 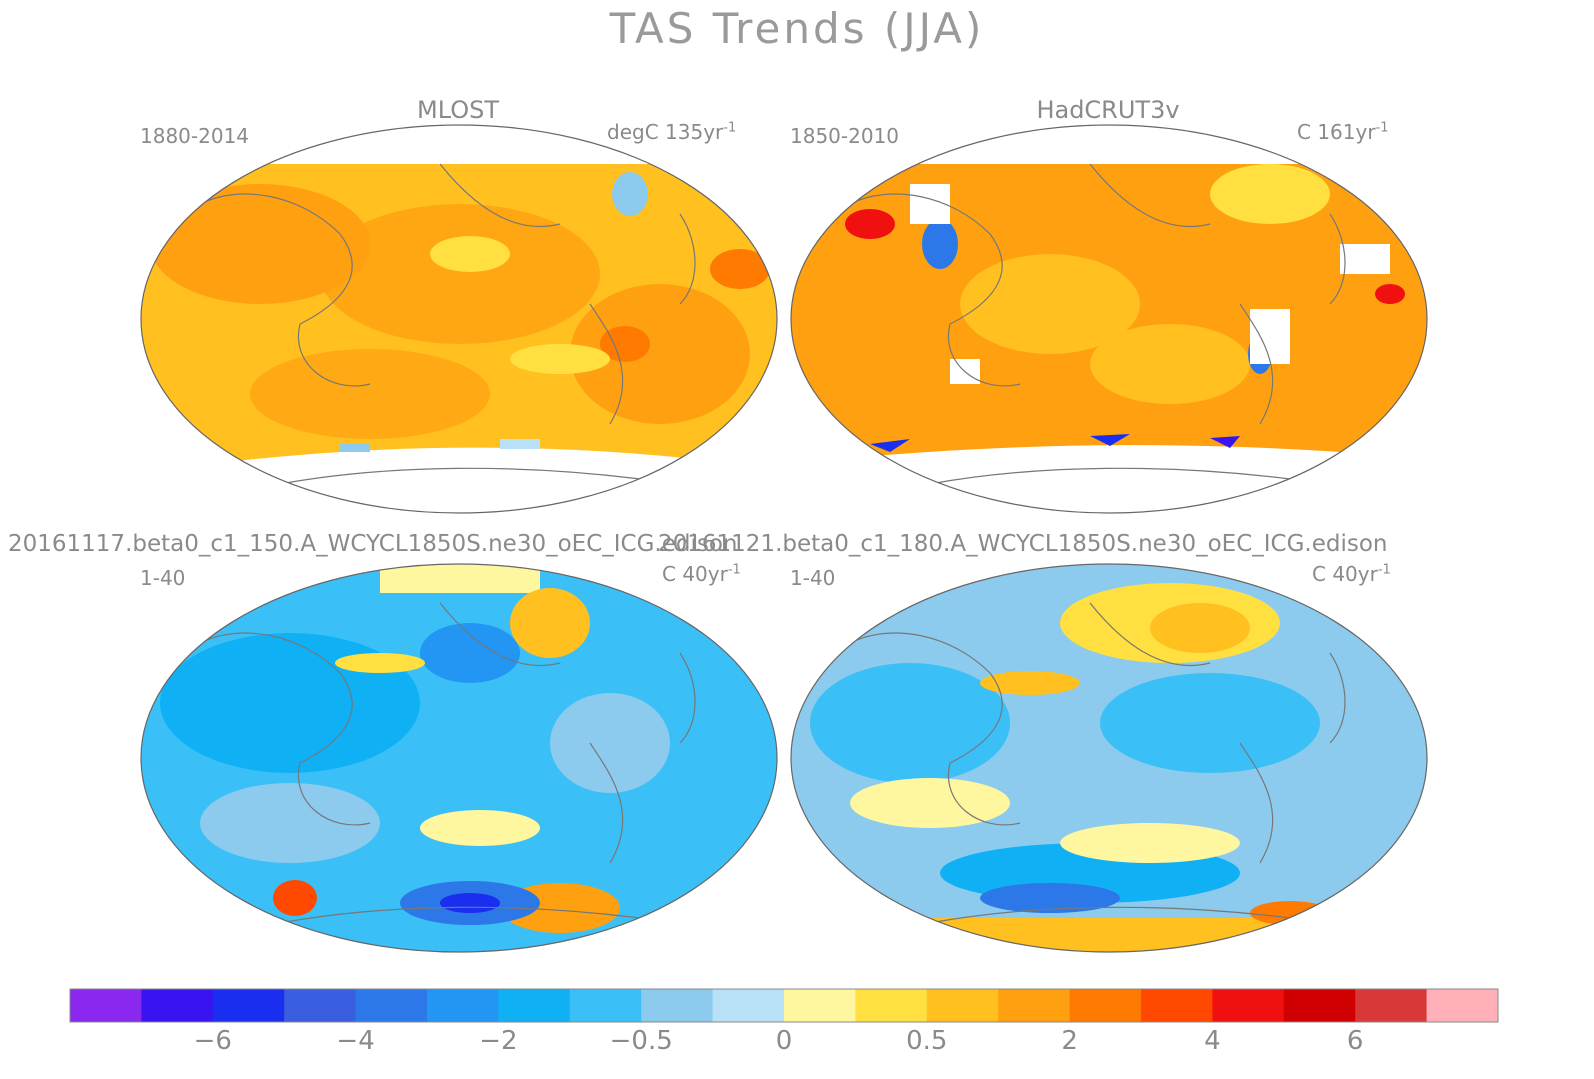 What do you see at coordinates (1108, 110) in the screenshot?
I see `panel-title-hadcrut: HadCRUT3v` at bounding box center [1108, 110].